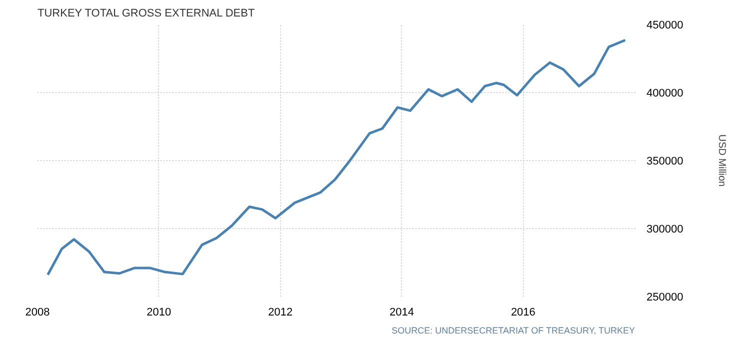 The width and height of the screenshot is (730, 340). What do you see at coordinates (665, 94) in the screenshot?
I see `y-tick-label: 400000` at bounding box center [665, 94].